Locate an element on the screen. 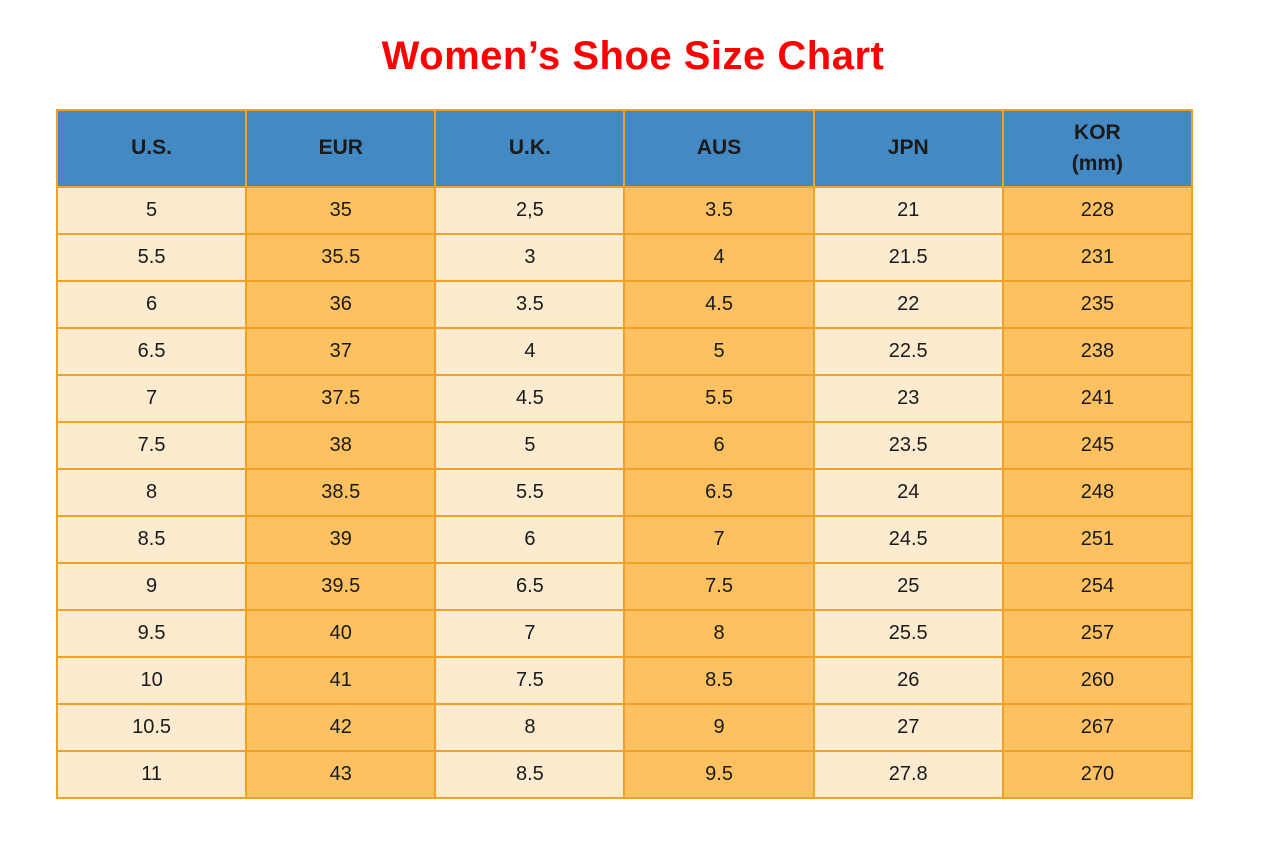  cell-us: 7 is located at coordinates (151, 398).